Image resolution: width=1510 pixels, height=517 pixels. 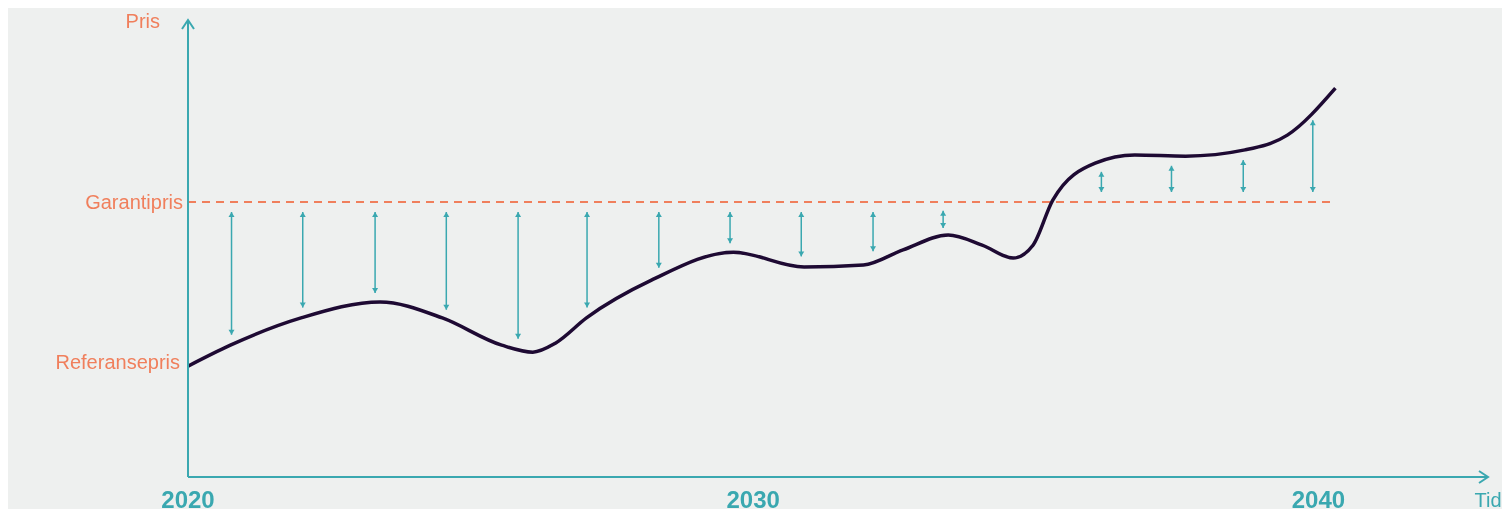 I want to click on x-tick-label: 2020, so click(x=188, y=500).